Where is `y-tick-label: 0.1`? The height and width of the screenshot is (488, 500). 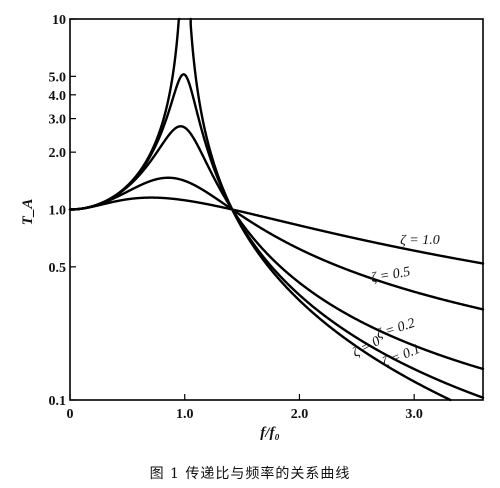 y-tick-label: 0.1 is located at coordinates (58, 401).